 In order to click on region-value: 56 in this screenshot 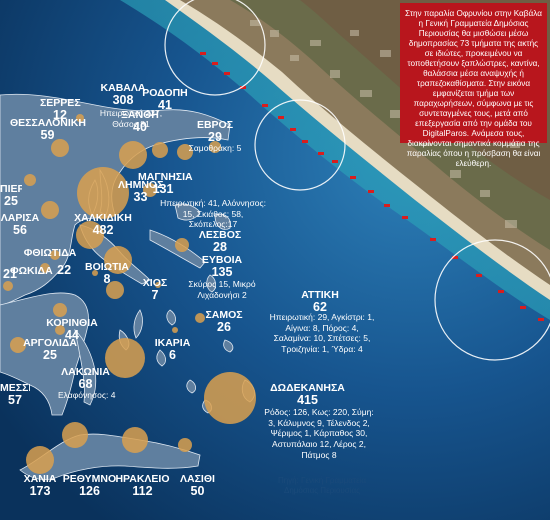, I will do `click(20, 230)`.